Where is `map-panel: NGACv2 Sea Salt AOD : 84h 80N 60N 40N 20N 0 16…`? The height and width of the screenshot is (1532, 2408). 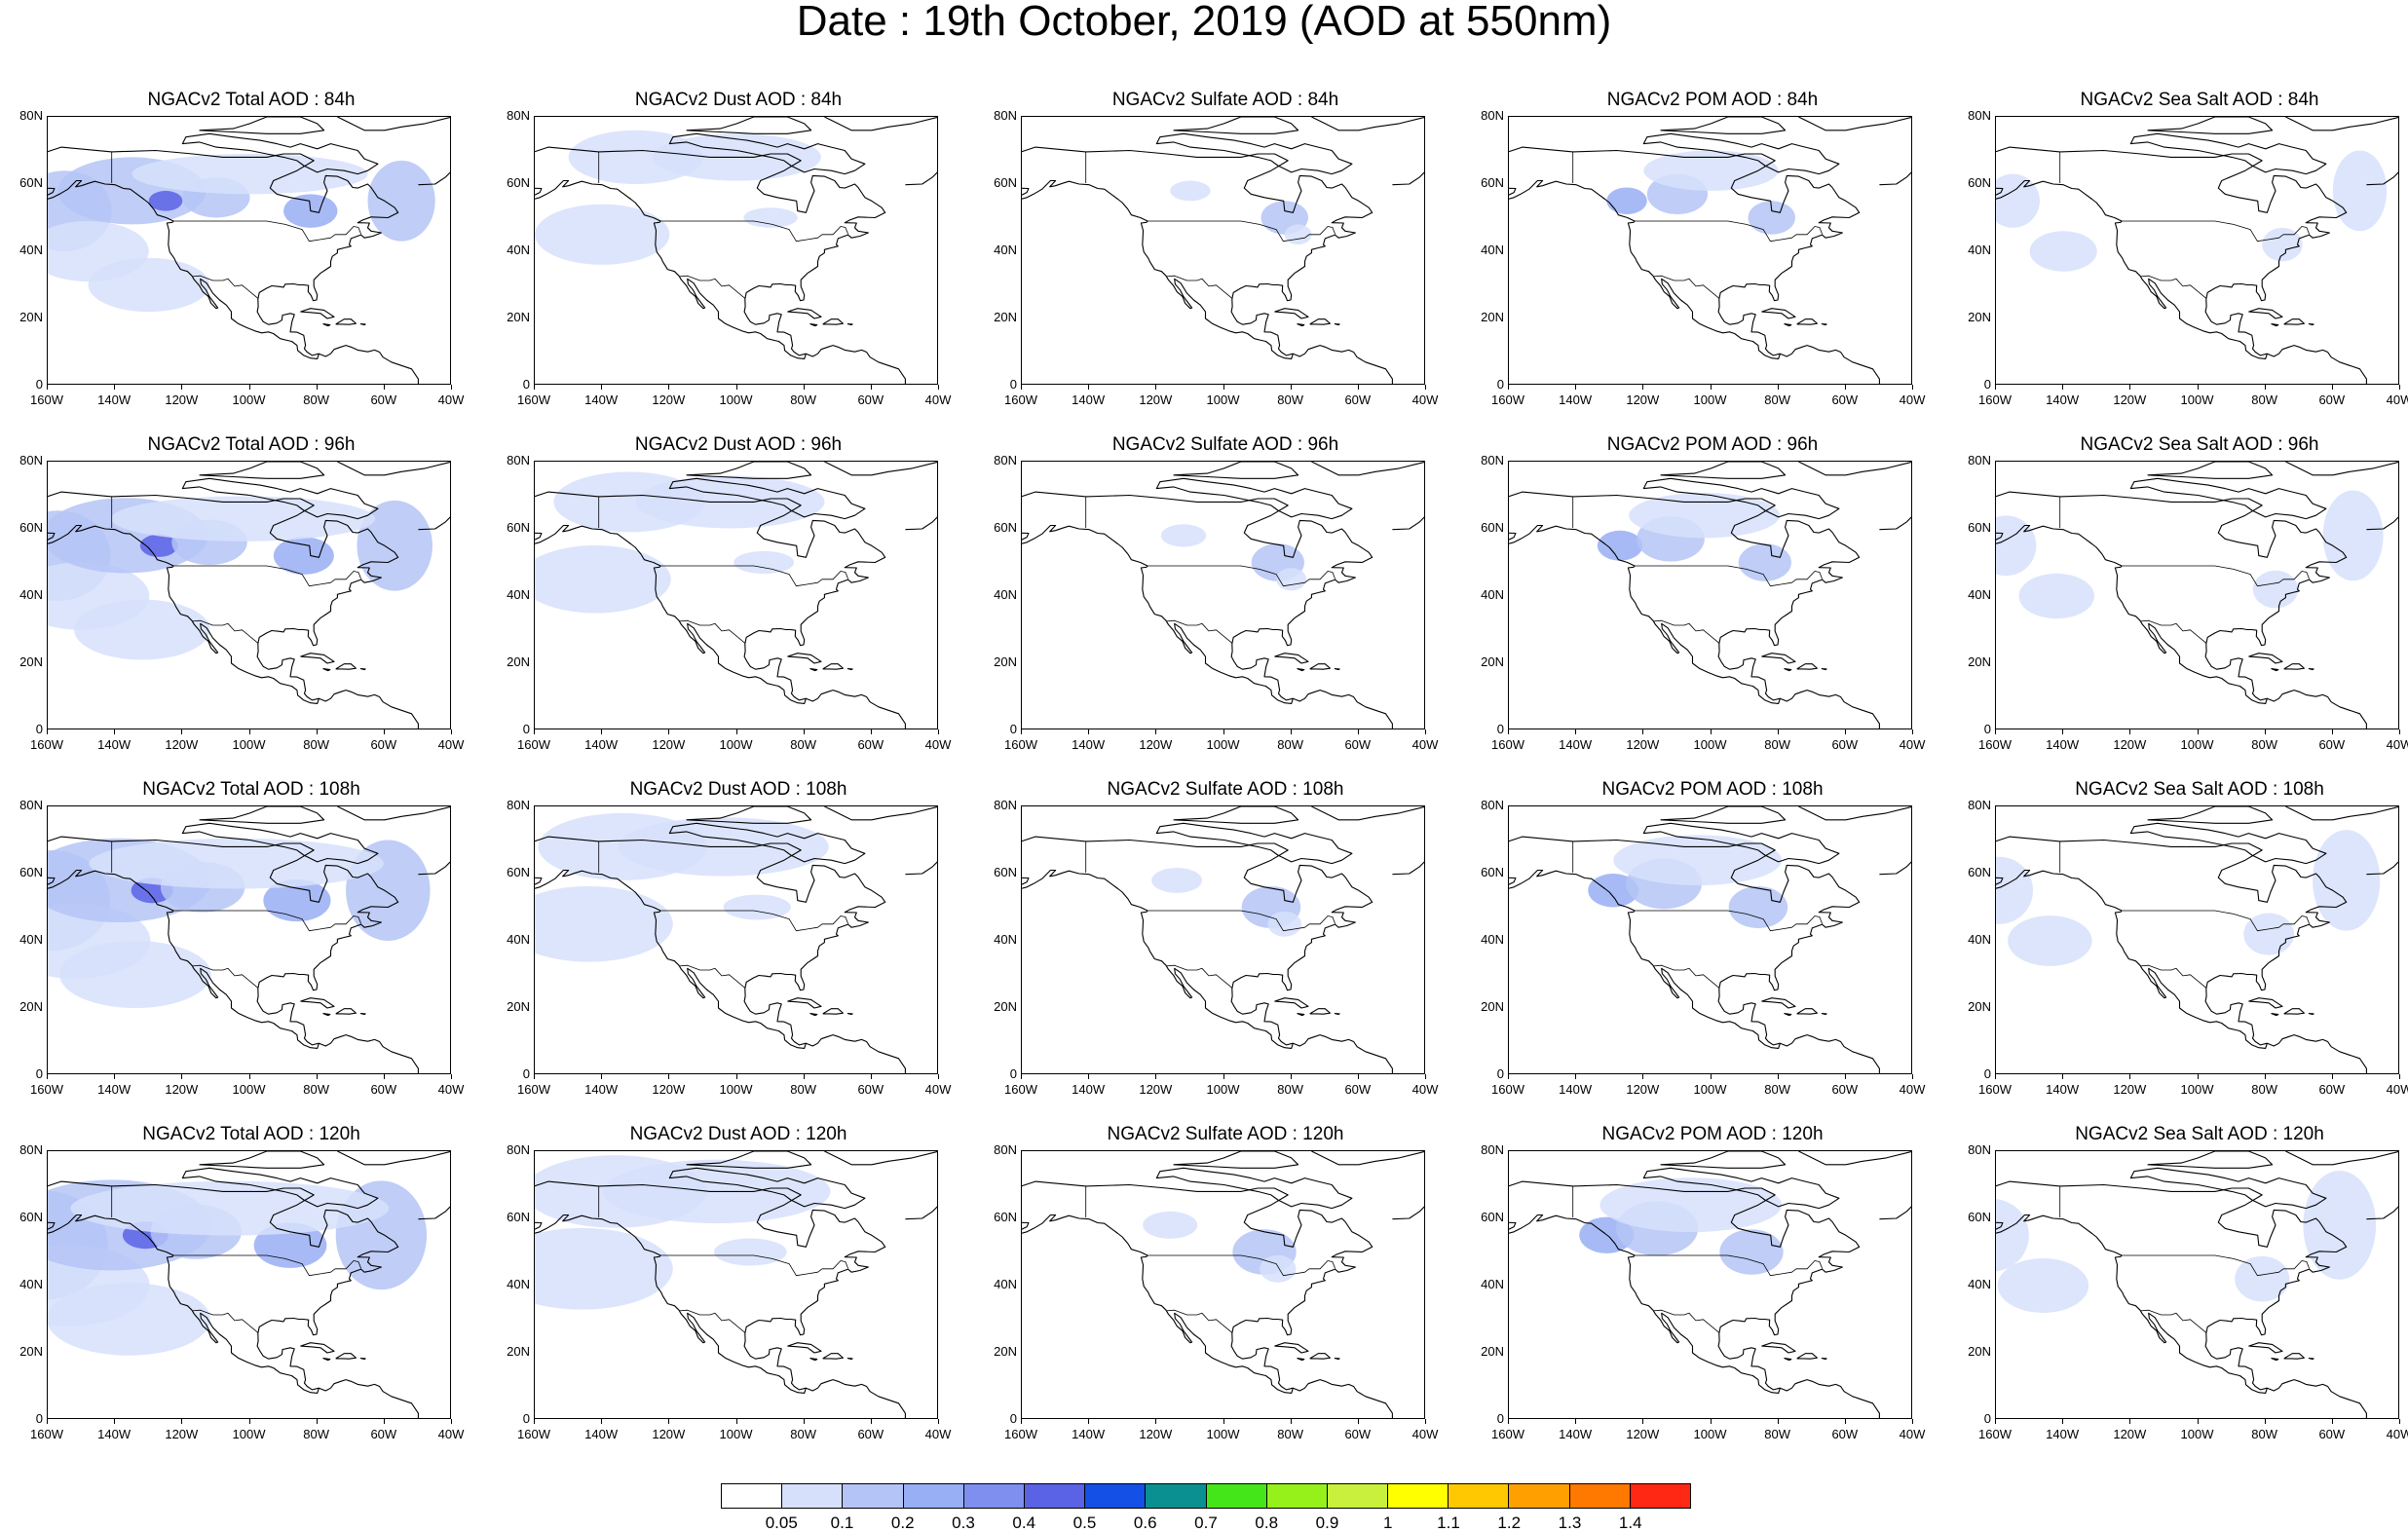 map-panel: NGACv2 Sea Salt AOD : 84h 80N 60N 40N 20N 0 16… is located at coordinates (2178, 262).